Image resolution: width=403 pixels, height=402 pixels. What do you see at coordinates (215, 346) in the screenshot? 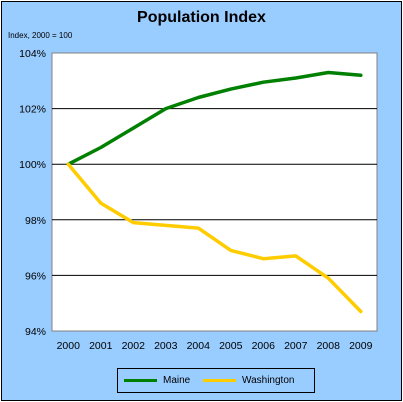
I see `x-tick-labels: 2000 2001 2002 2003 2004 2005 2006 2007 2008 2009` at bounding box center [215, 346].